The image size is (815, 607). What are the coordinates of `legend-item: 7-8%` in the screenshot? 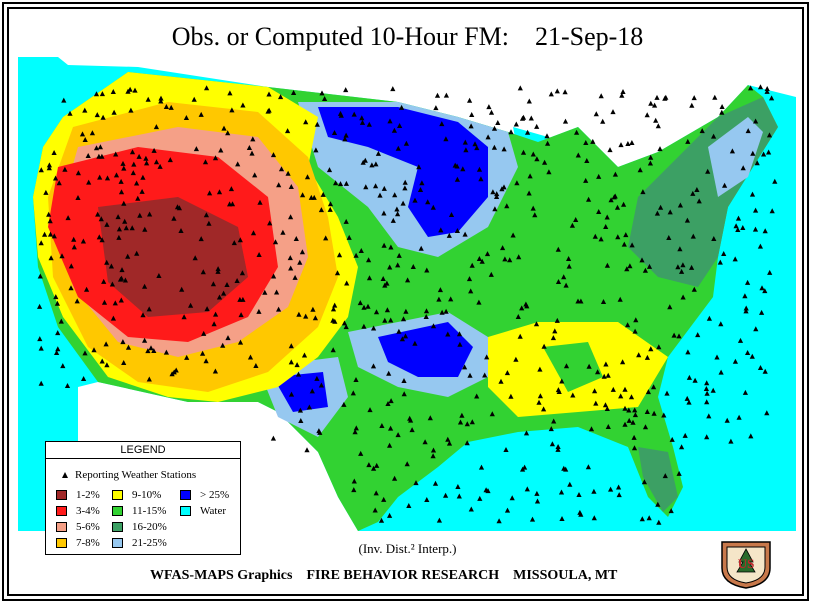 It's located at (78, 543).